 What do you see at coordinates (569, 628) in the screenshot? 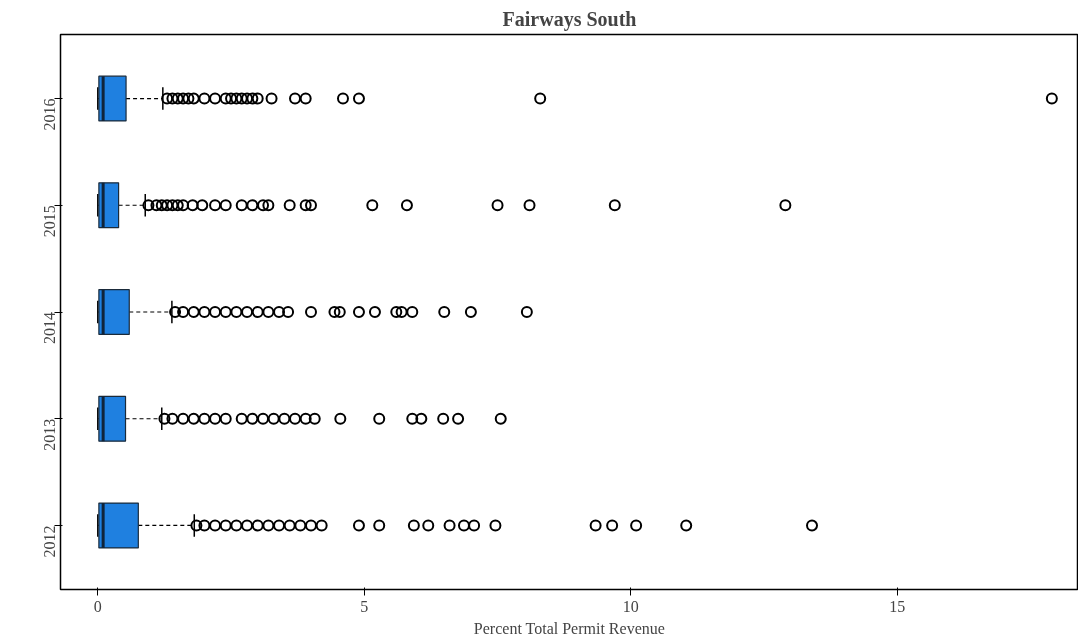
I see `x-axis-title: Percent Total Permit Revenue` at bounding box center [569, 628].